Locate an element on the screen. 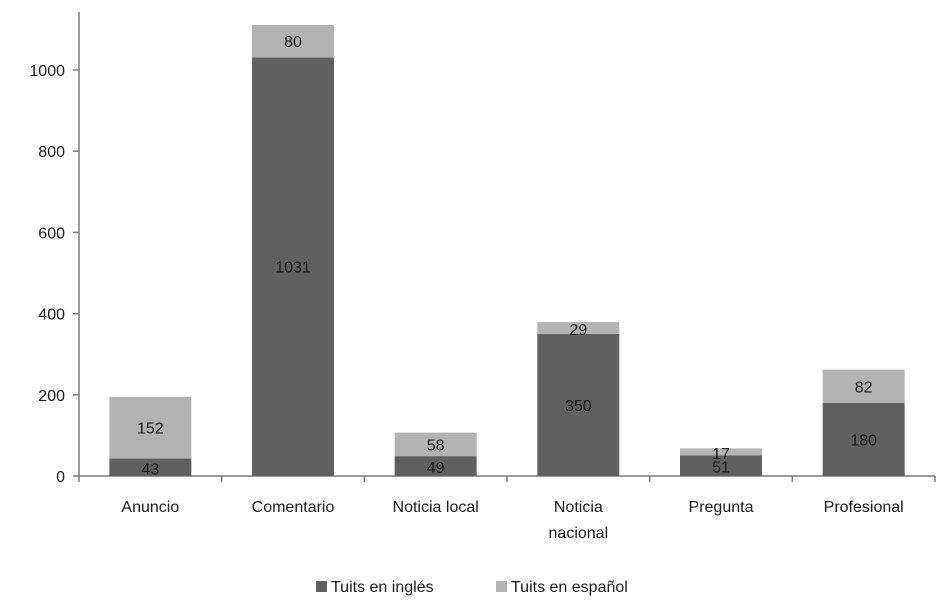 This screenshot has width=939, height=604. data-label: 82 is located at coordinates (864, 387).